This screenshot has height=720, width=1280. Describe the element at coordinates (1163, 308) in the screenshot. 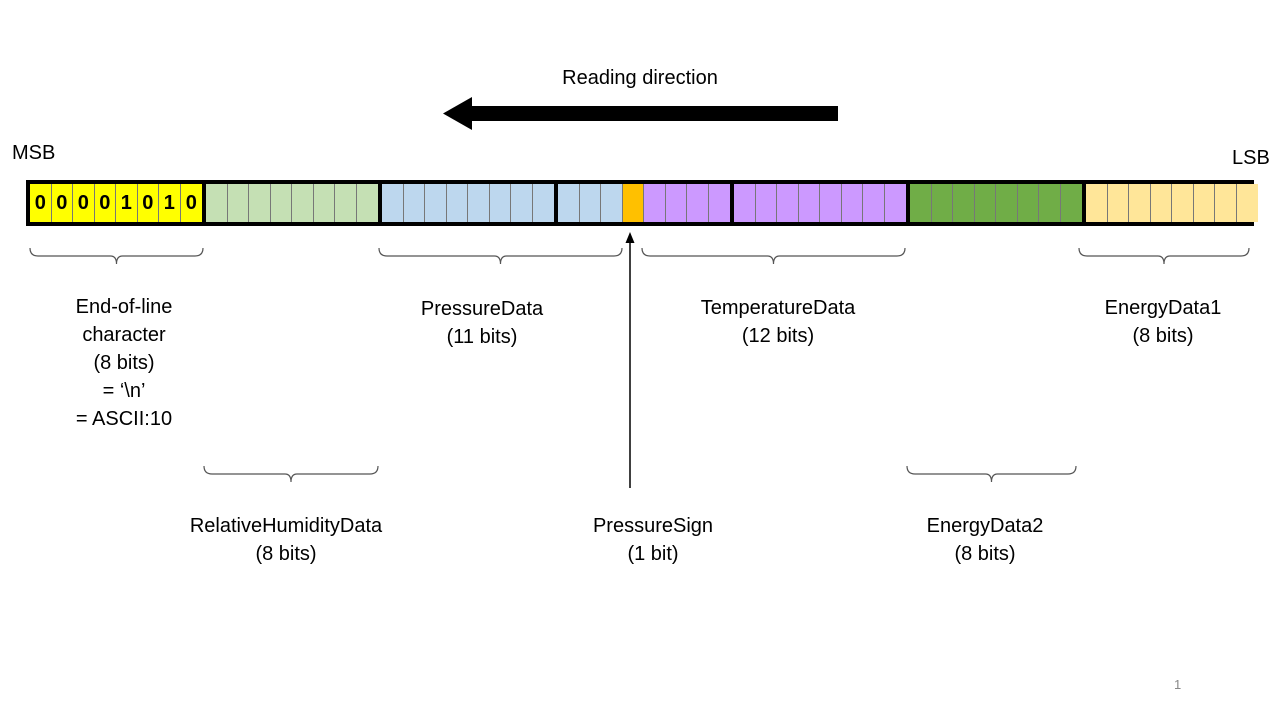

I see `energy1-label-name: EnergyData1` at that location.